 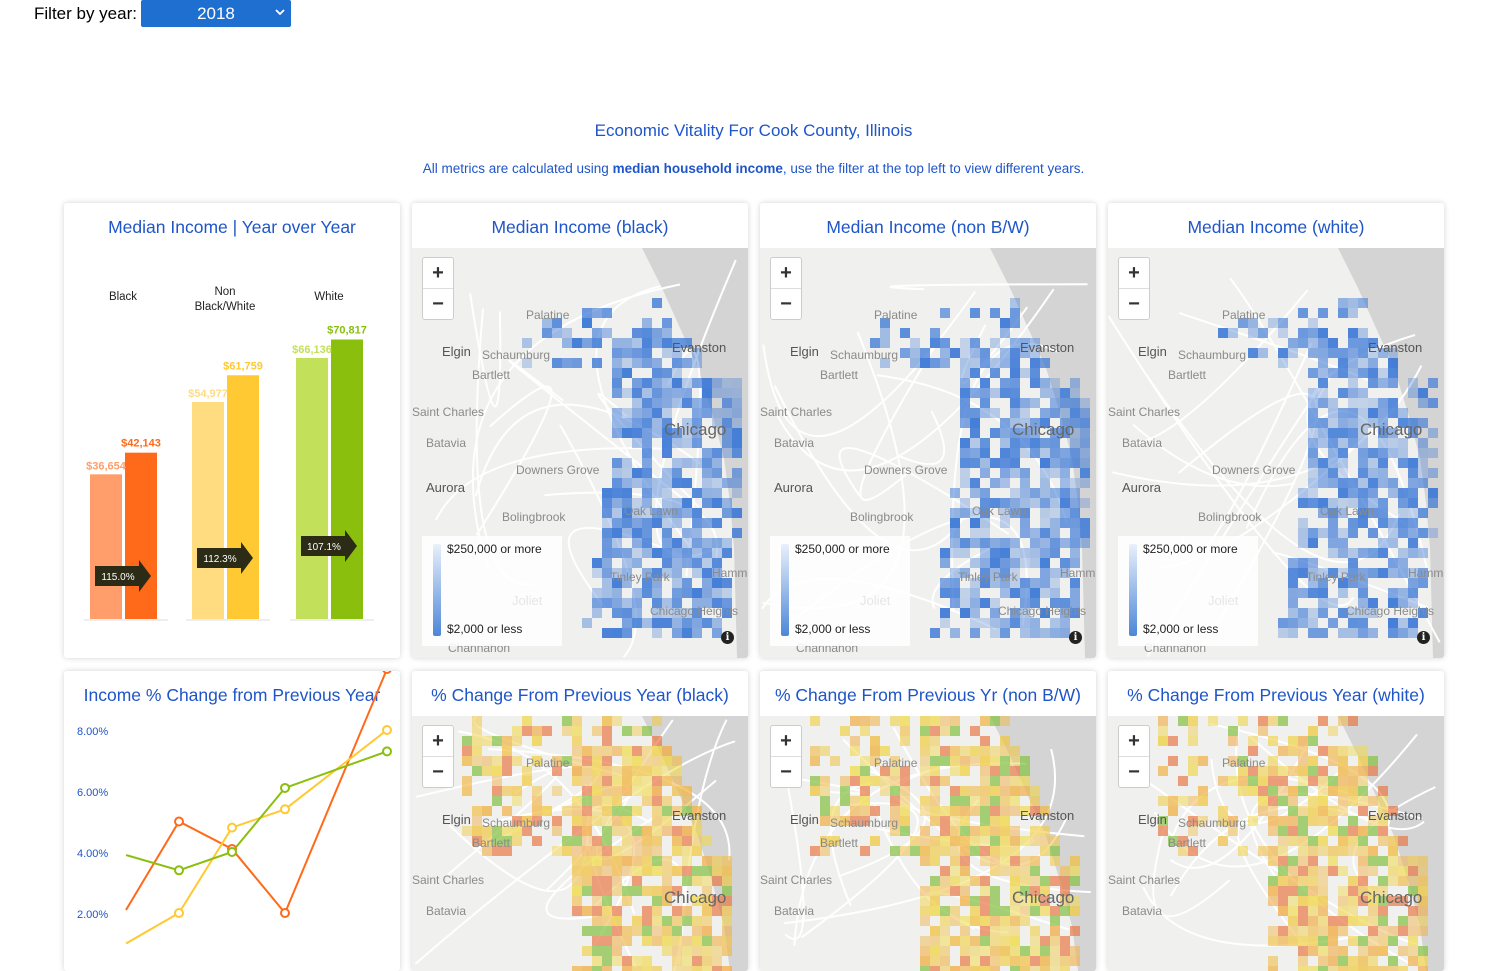 I want to click on value-label-current: $61,759, so click(x=243, y=366).